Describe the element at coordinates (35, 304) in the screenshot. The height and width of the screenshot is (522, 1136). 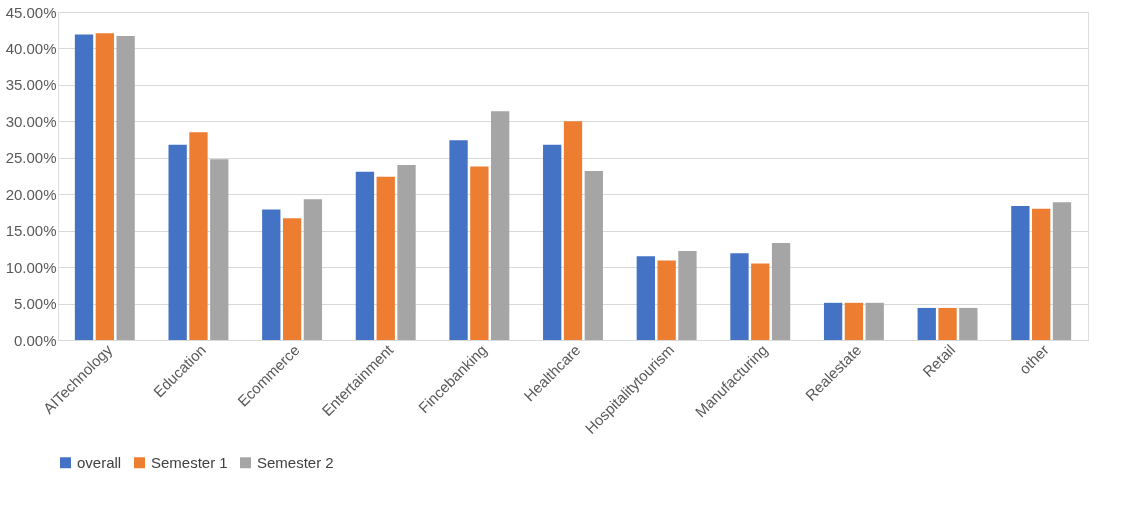
I see `y-tick-label: 5.00%` at that location.